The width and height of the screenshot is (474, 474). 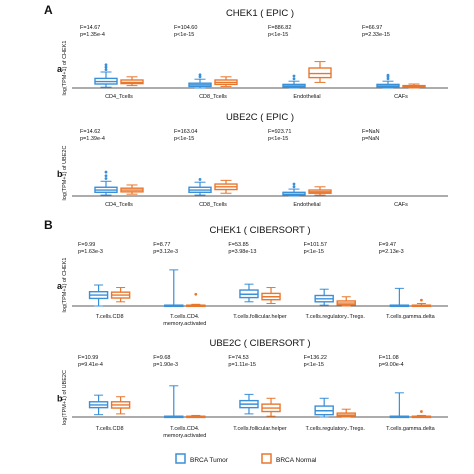 What do you see at coordinates (391, 365) in the screenshot?
I see `stat-p-value: p=9.00e-4` at bounding box center [391, 365].